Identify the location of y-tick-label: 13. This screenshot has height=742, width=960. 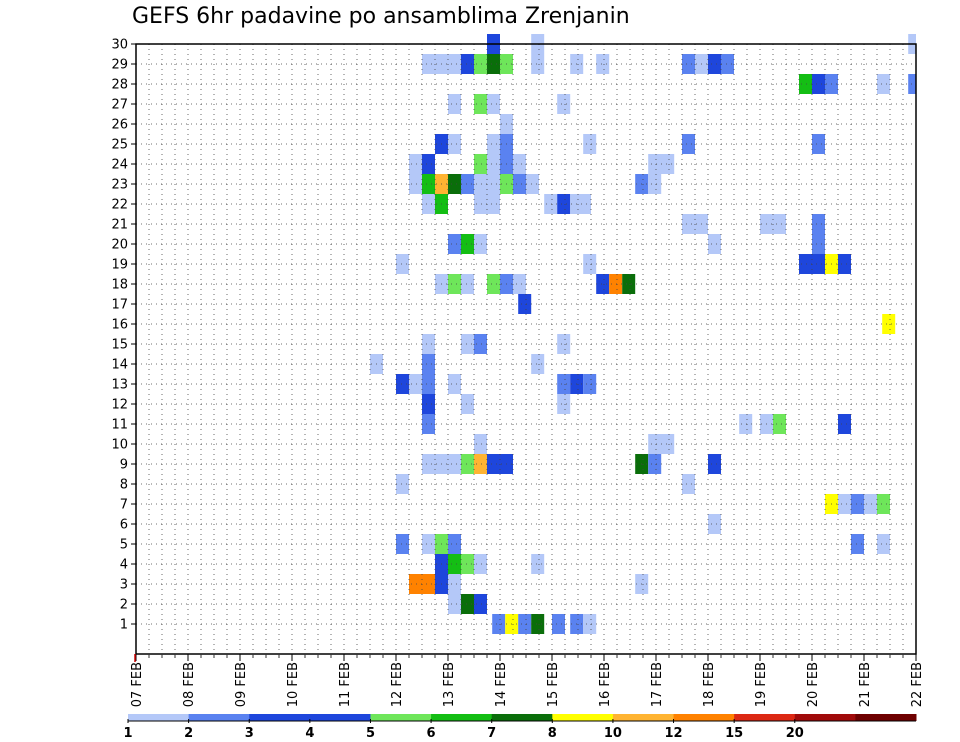
(119, 385).